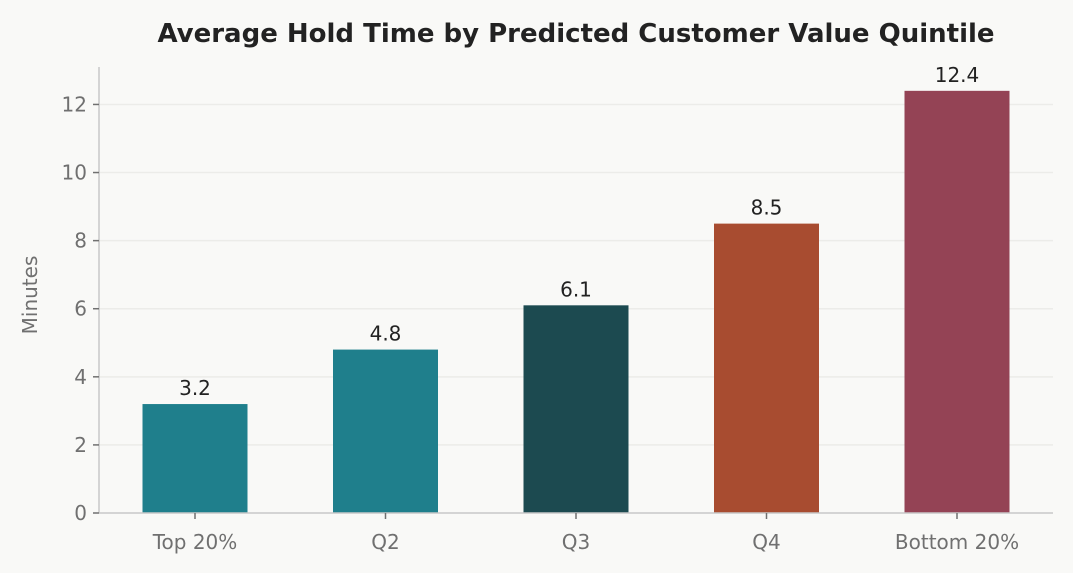 The width and height of the screenshot is (1073, 573). Describe the element at coordinates (80, 377) in the screenshot. I see `y-tick-label: 4` at that location.